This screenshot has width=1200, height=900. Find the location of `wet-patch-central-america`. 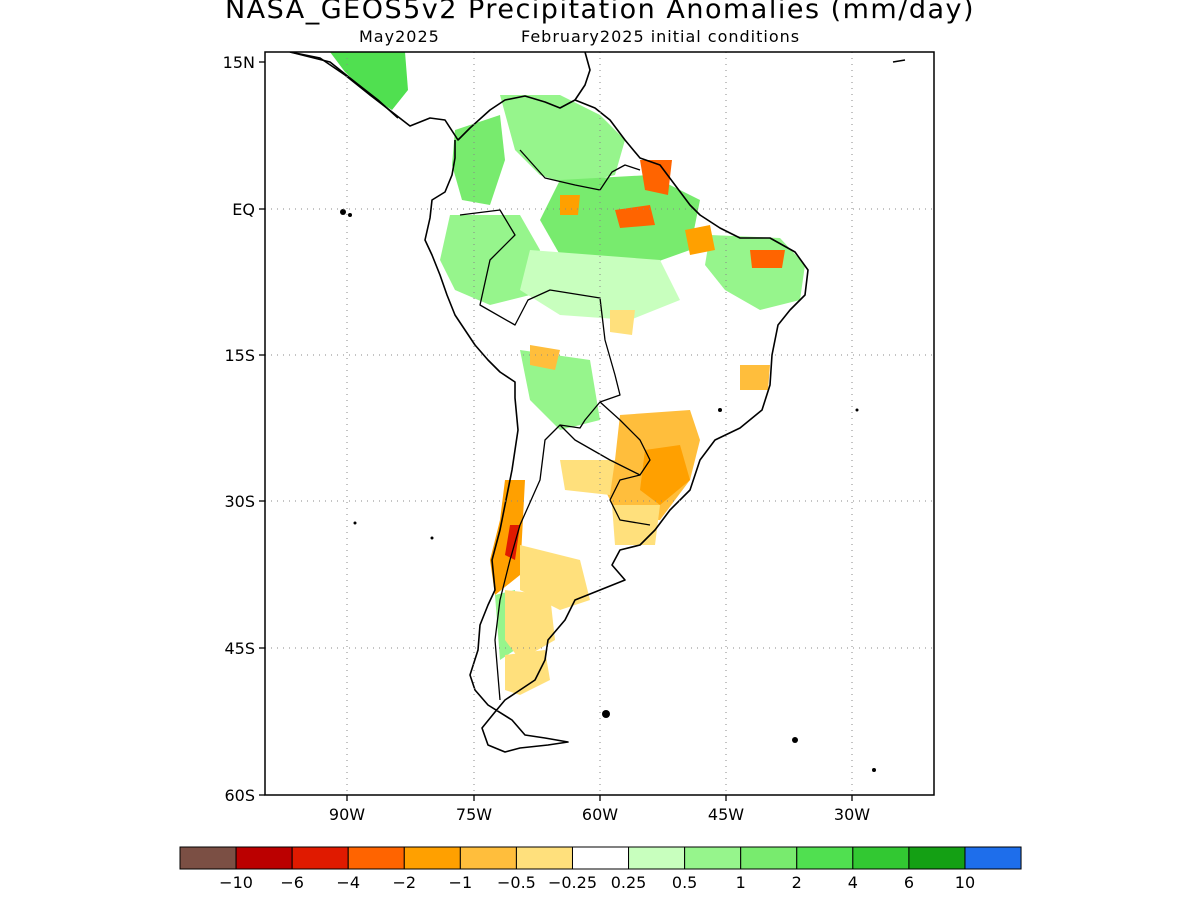

wet-patch-central-america is located at coordinates (369, 81).